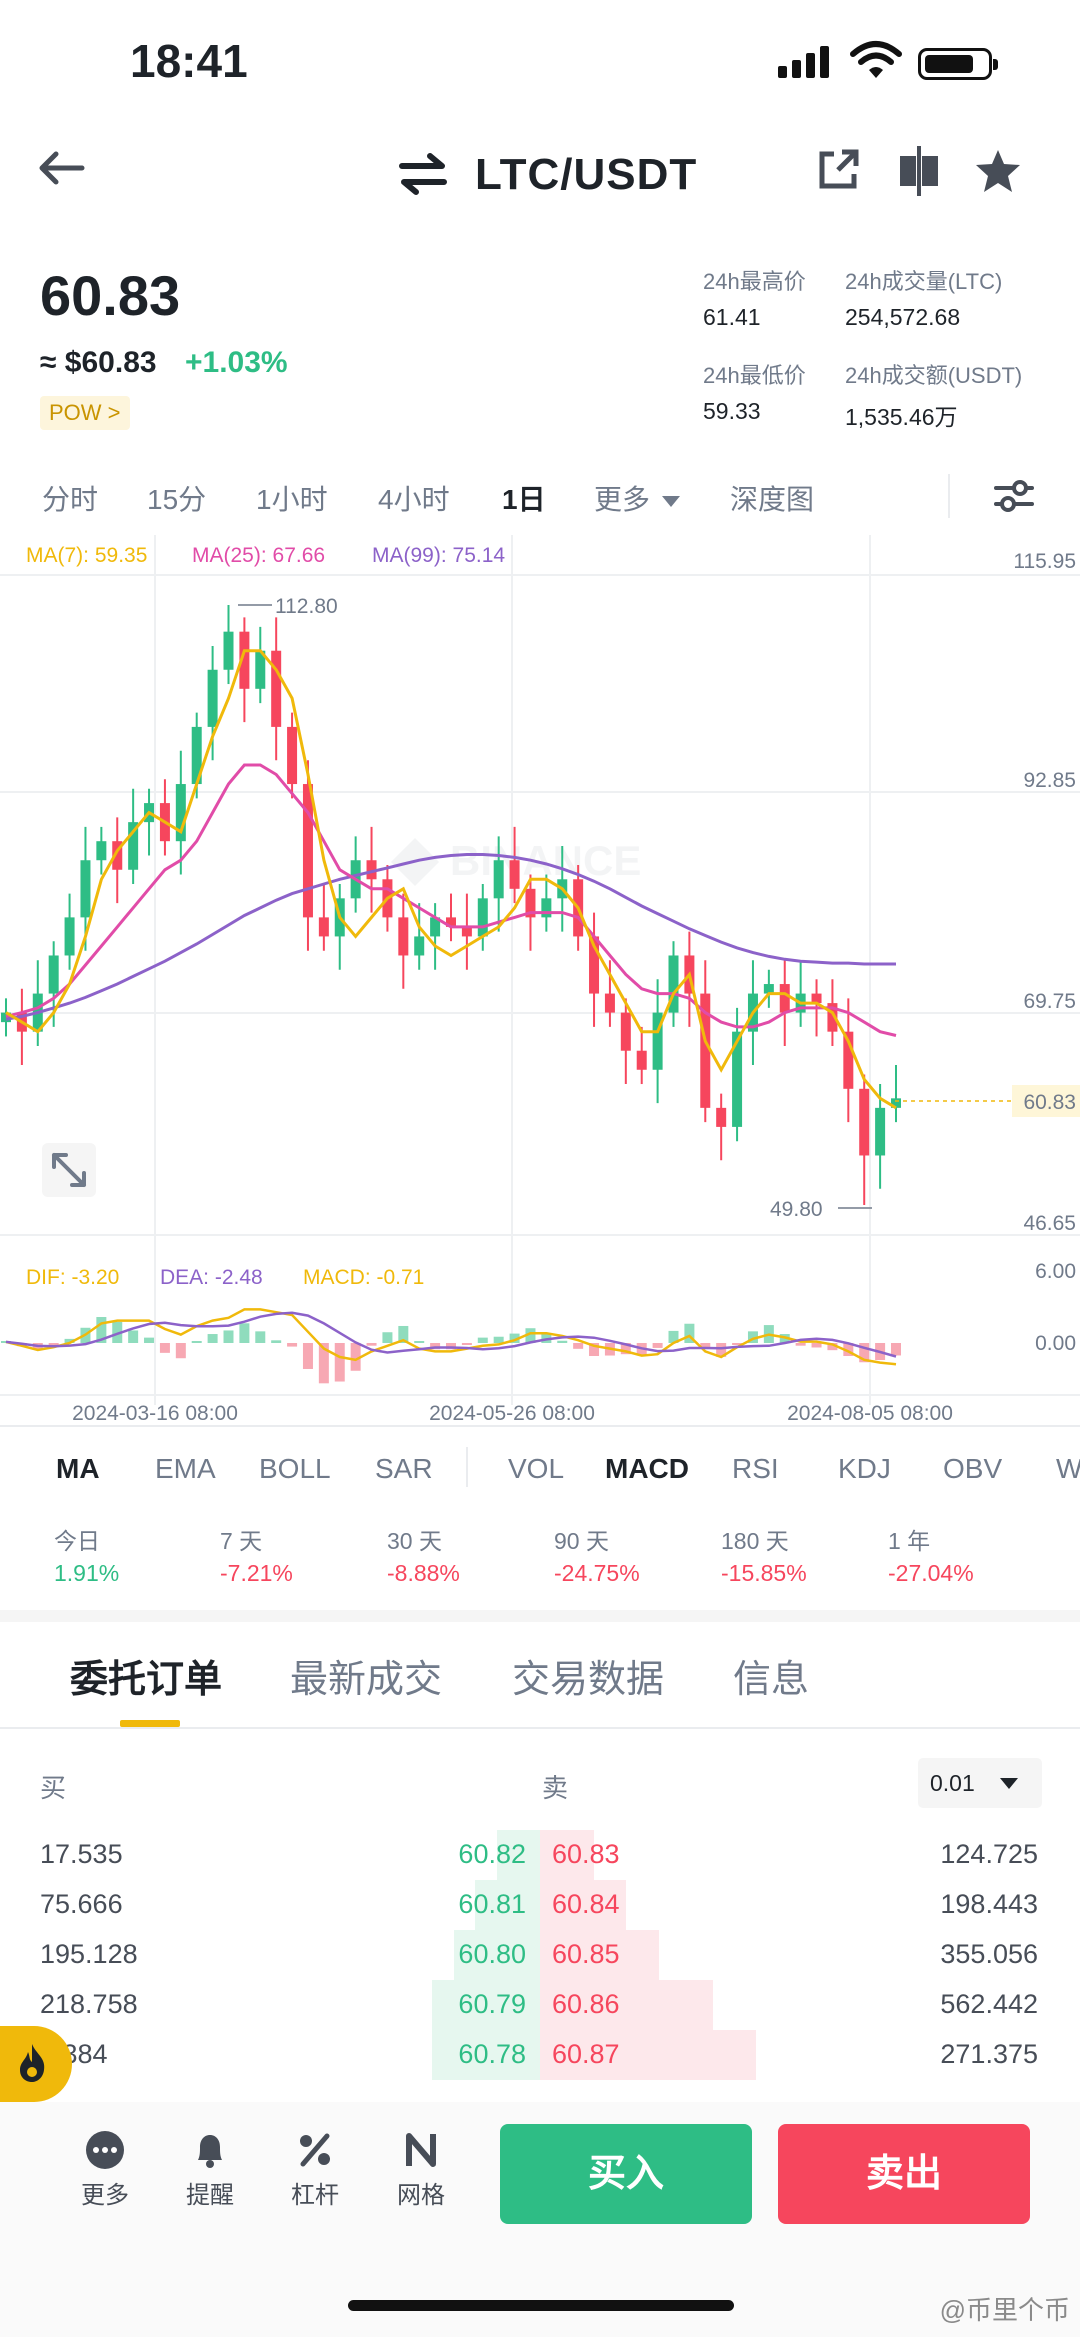 Image resolution: width=1080 pixels, height=2337 pixels. I want to click on indicator-kdj: KDJ, so click(864, 1468).